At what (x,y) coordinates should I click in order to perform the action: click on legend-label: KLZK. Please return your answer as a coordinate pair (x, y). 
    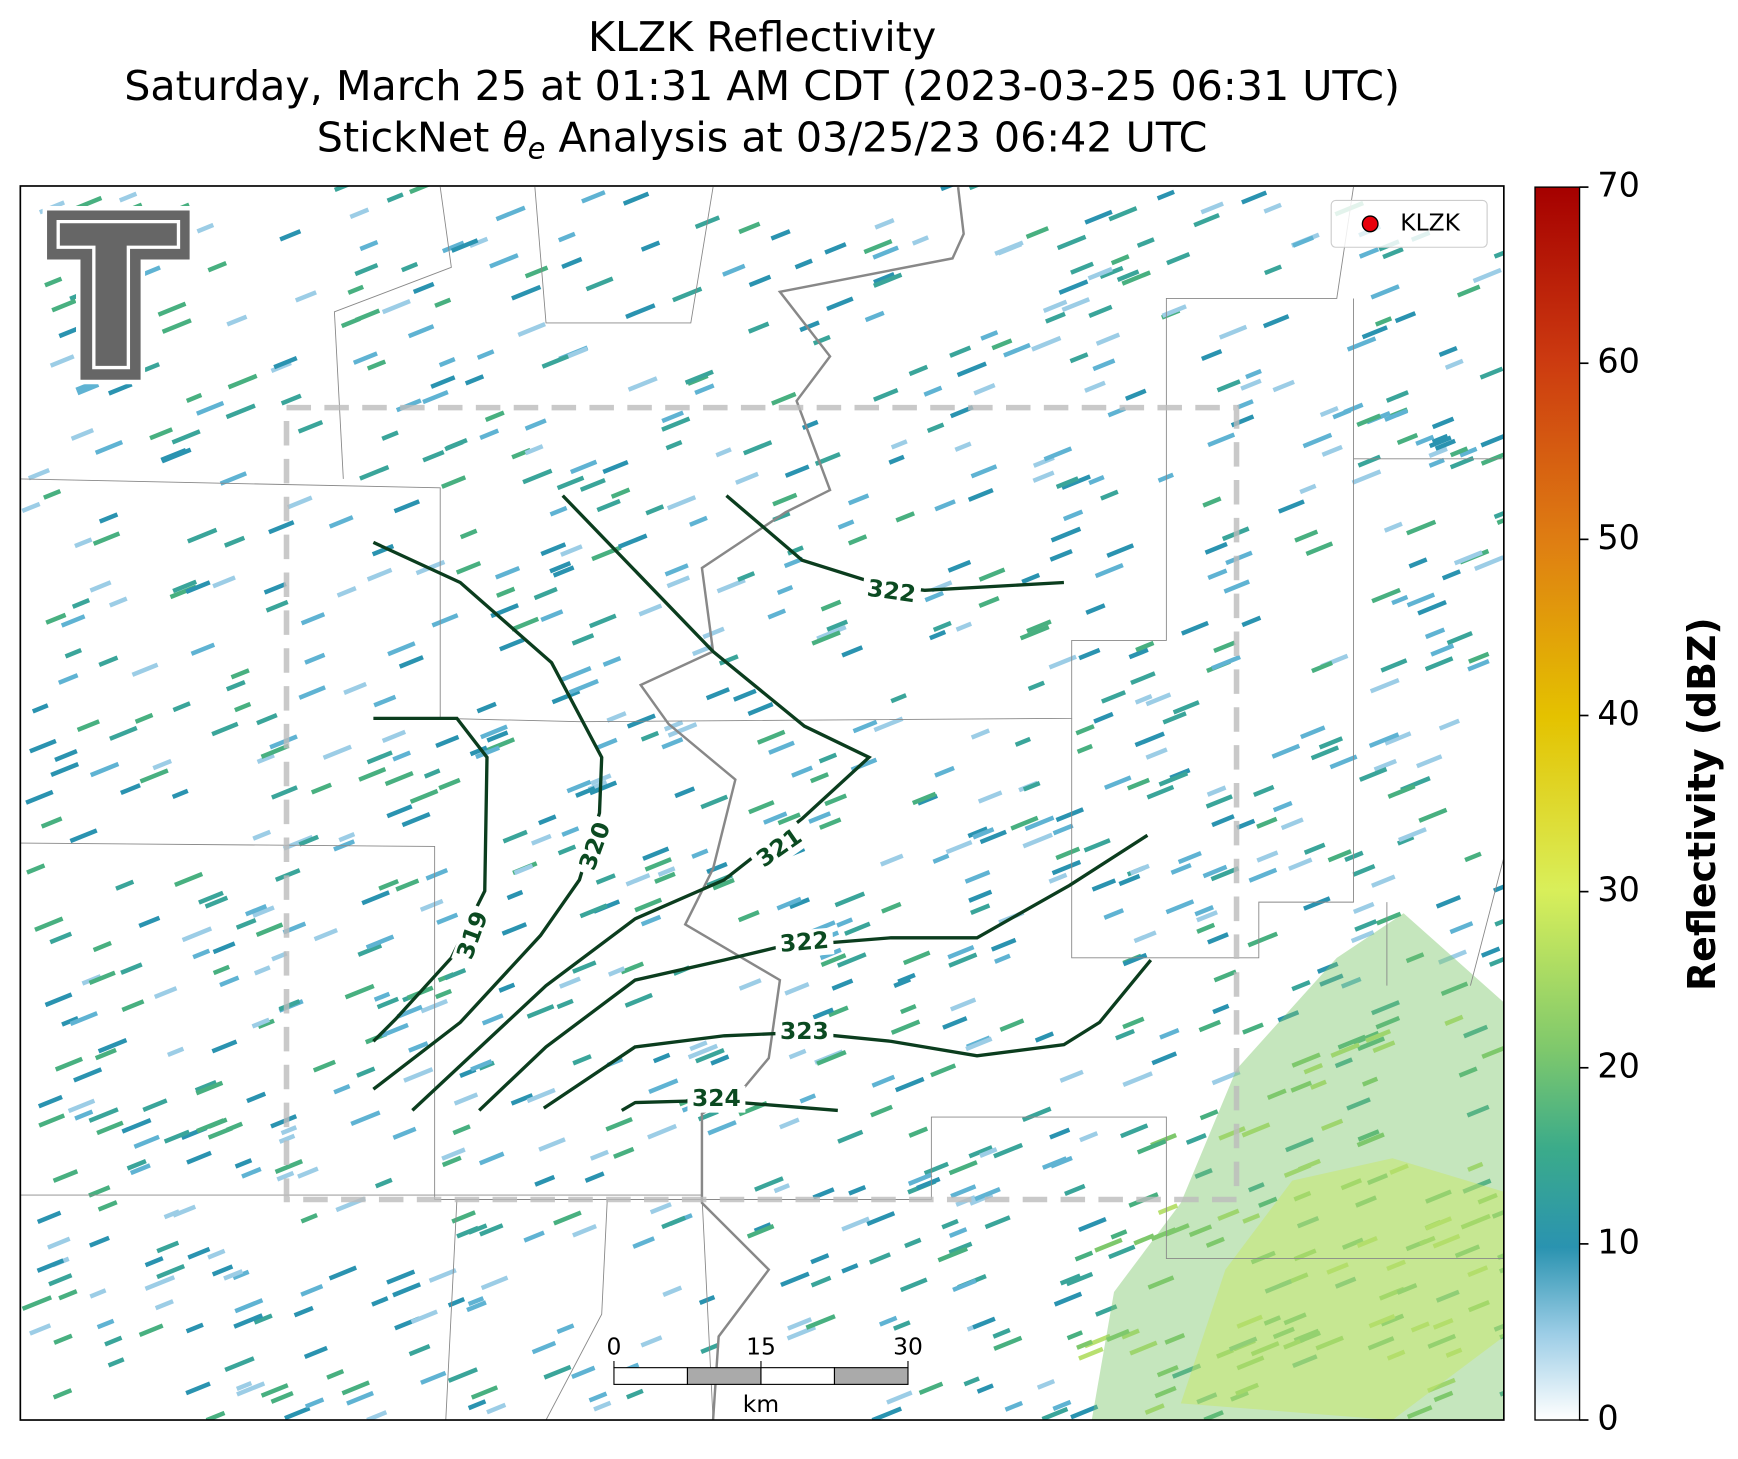
    Looking at the image, I should click on (1430, 222).